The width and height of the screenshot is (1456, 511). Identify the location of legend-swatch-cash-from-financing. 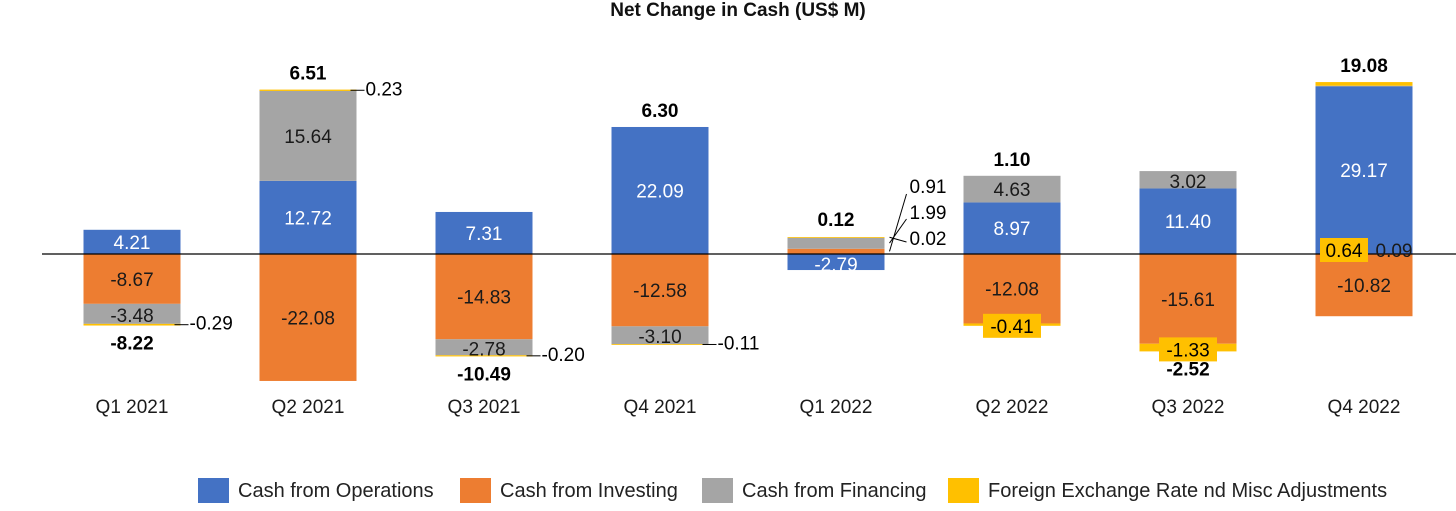
(717, 490).